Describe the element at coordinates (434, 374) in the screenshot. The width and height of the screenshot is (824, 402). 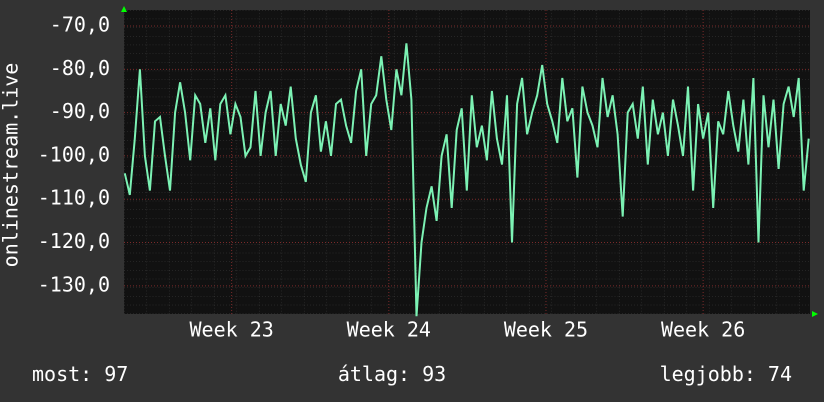
I see `stat-value: 93` at that location.